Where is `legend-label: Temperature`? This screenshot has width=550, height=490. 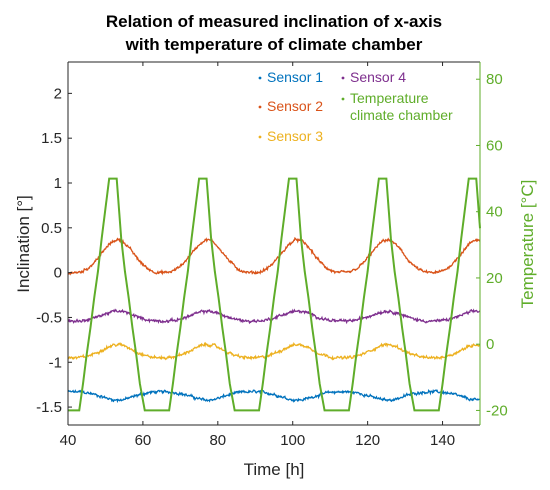 legend-label: Temperature is located at coordinates (389, 98).